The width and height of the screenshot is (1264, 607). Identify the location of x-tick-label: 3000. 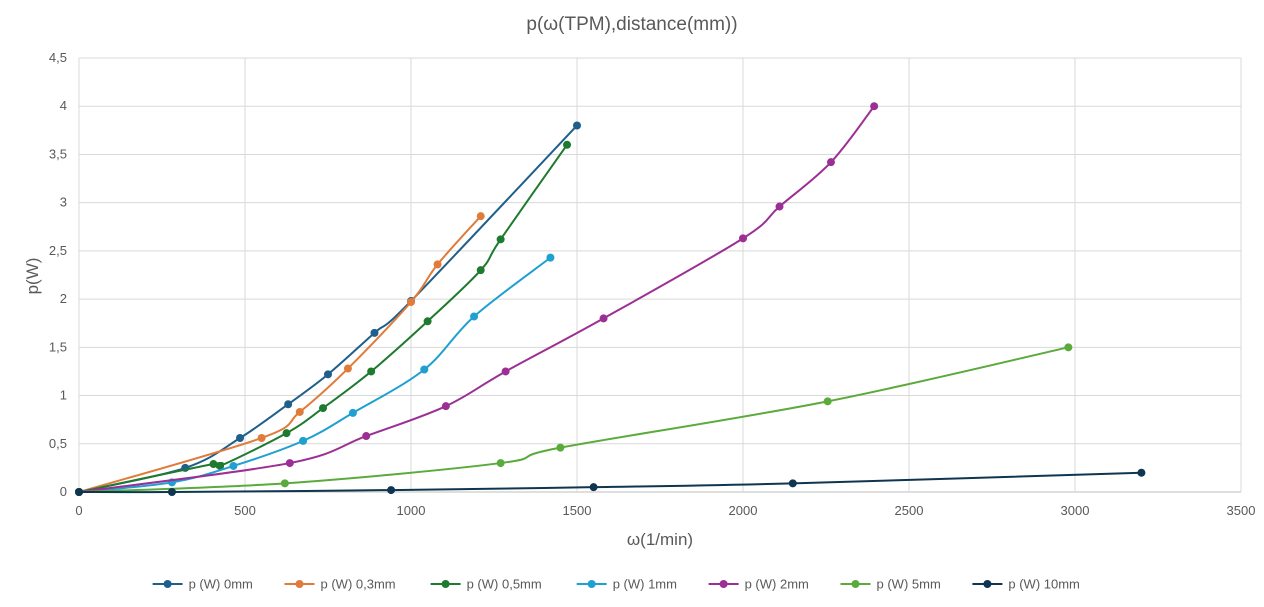
(1075, 510).